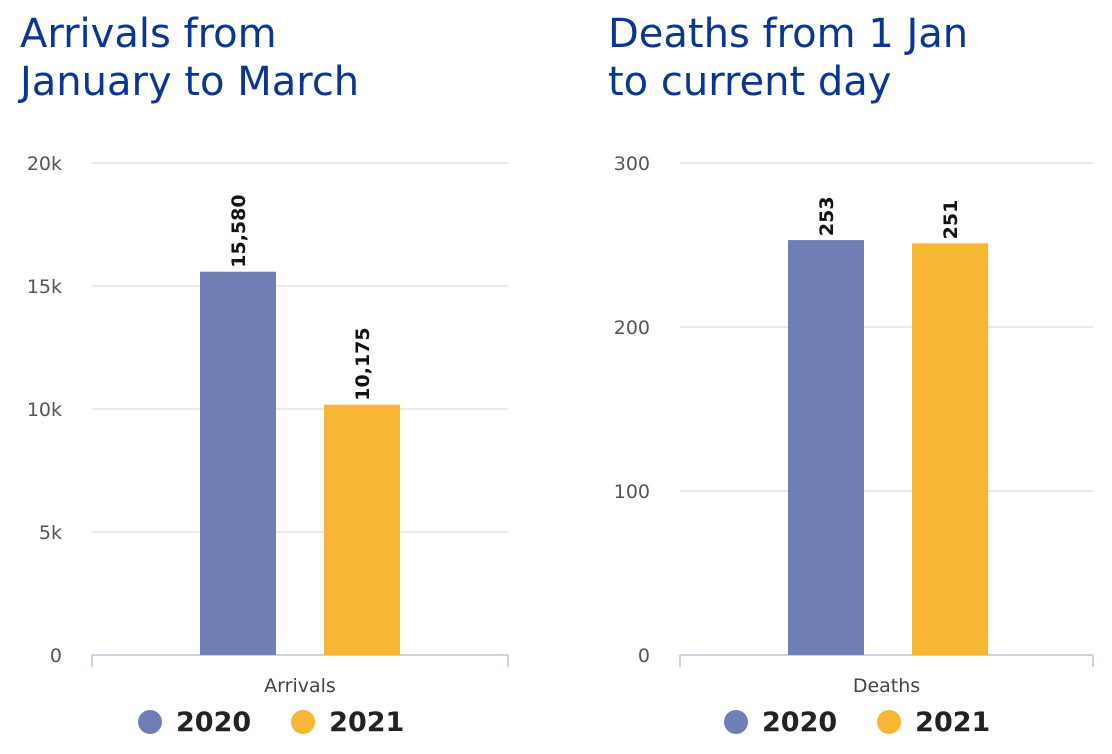 The image size is (1112, 754). I want to click on deaths-data-label-2020: 253, so click(827, 216).